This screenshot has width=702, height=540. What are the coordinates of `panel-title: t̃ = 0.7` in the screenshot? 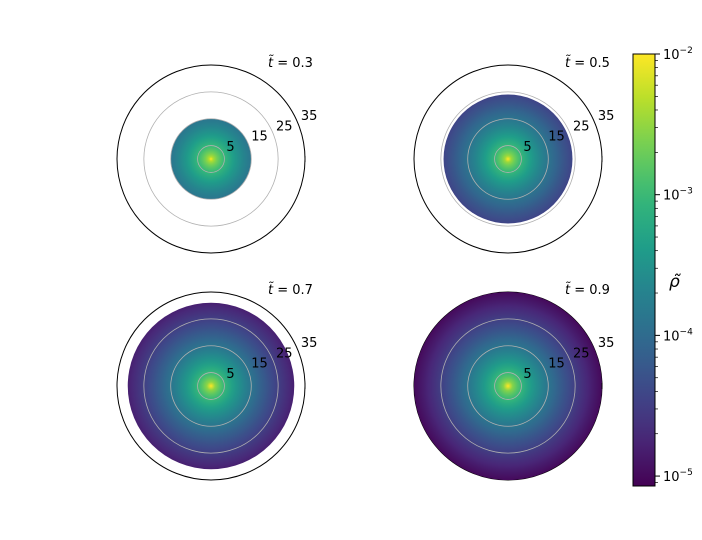 It's located at (290, 290).